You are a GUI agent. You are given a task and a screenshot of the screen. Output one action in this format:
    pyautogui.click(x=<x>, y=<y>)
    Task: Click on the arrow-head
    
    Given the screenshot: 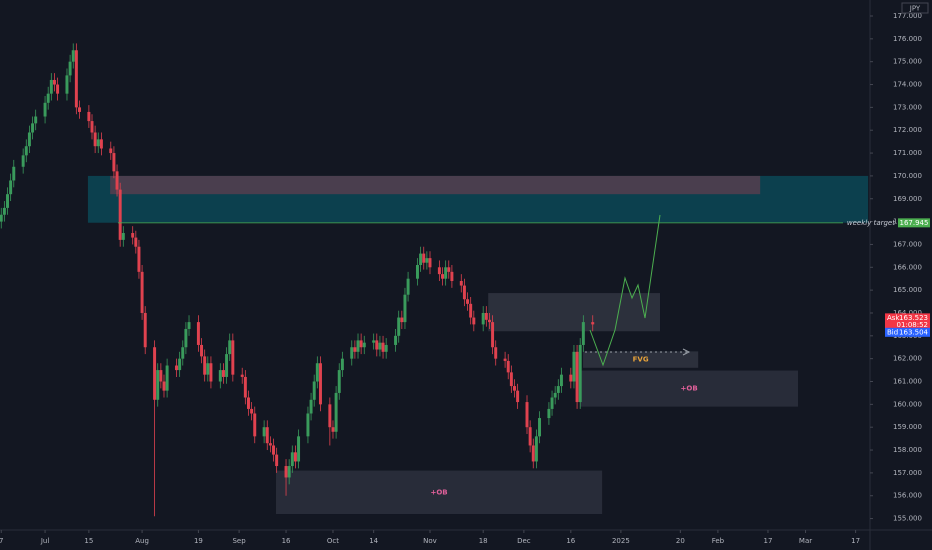 What is the action you would take?
    pyautogui.click(x=686, y=352)
    